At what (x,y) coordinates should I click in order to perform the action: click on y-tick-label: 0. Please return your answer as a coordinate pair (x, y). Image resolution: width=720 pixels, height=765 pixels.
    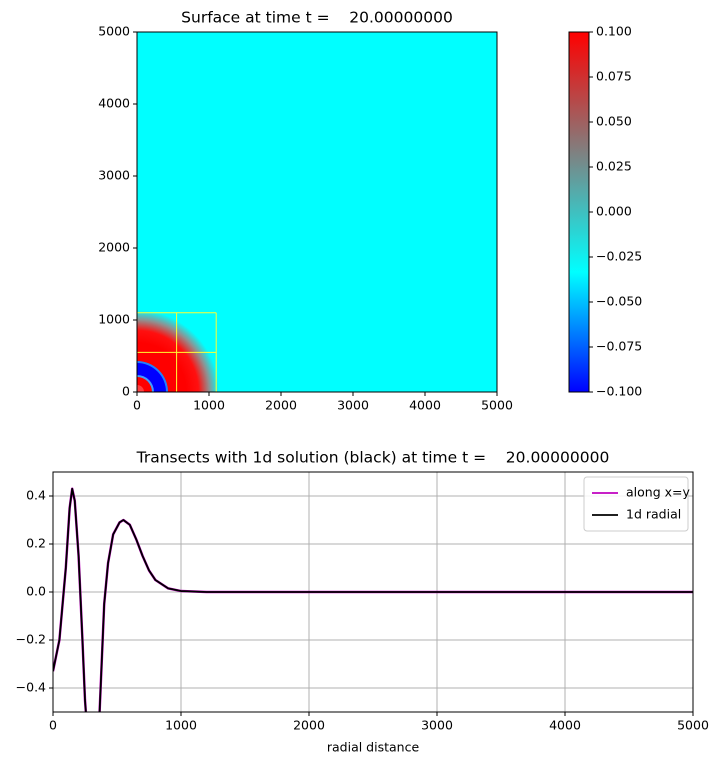
    Looking at the image, I should click on (126, 391).